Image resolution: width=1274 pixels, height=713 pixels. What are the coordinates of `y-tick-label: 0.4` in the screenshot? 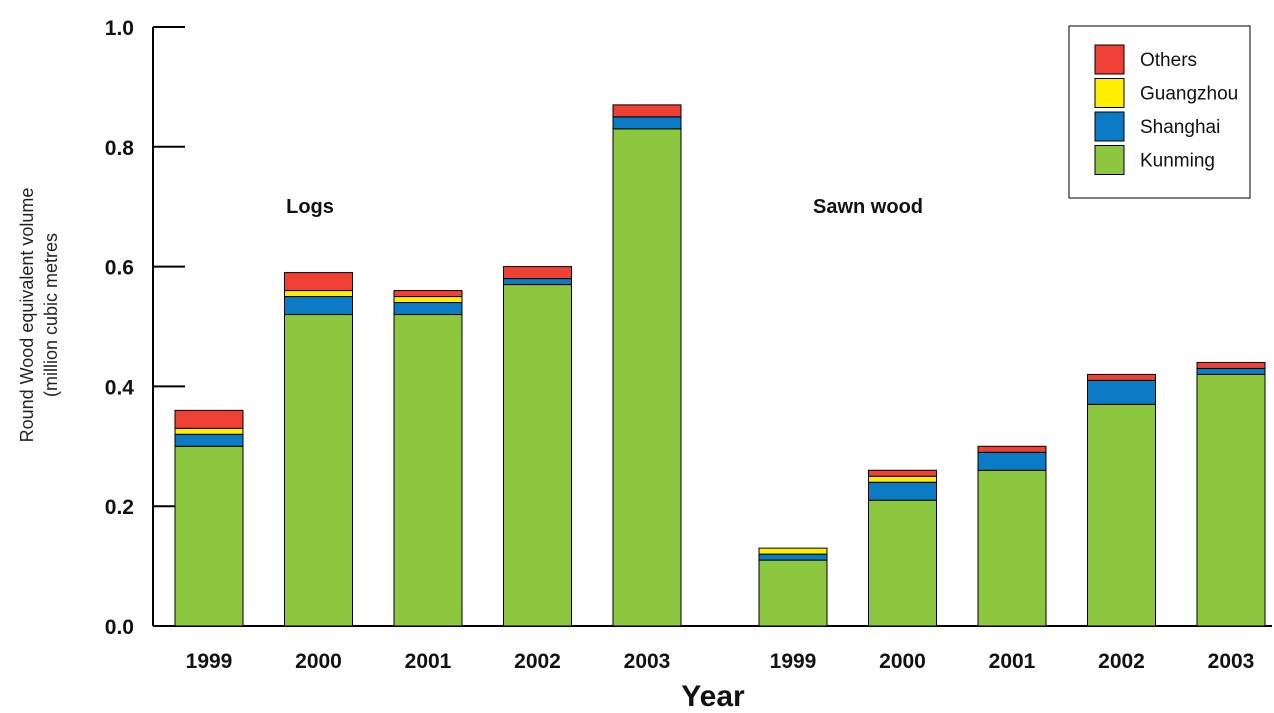 It's located at (120, 387).